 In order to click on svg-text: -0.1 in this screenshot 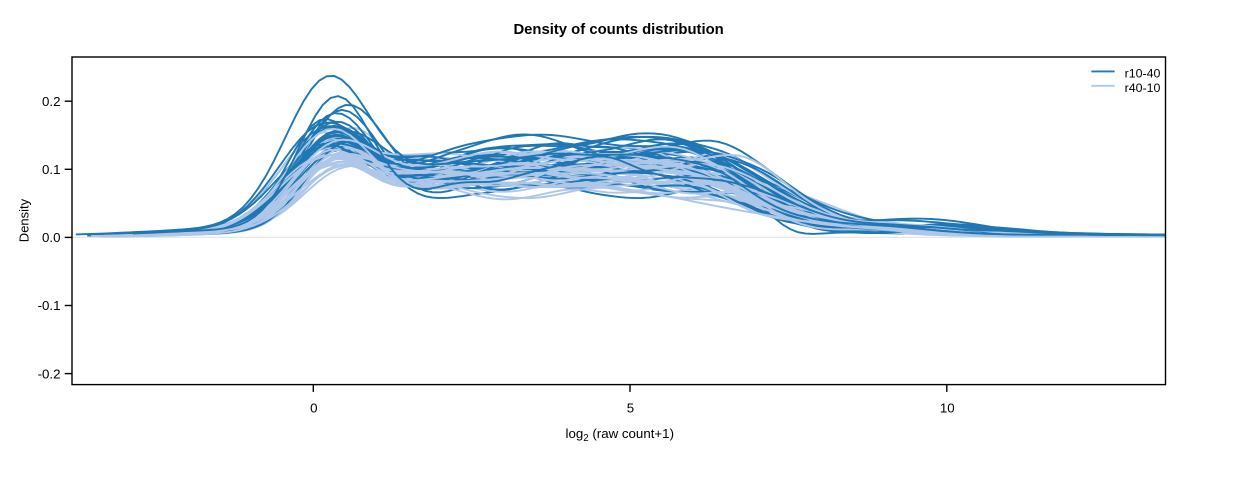, I will do `click(49, 305)`.